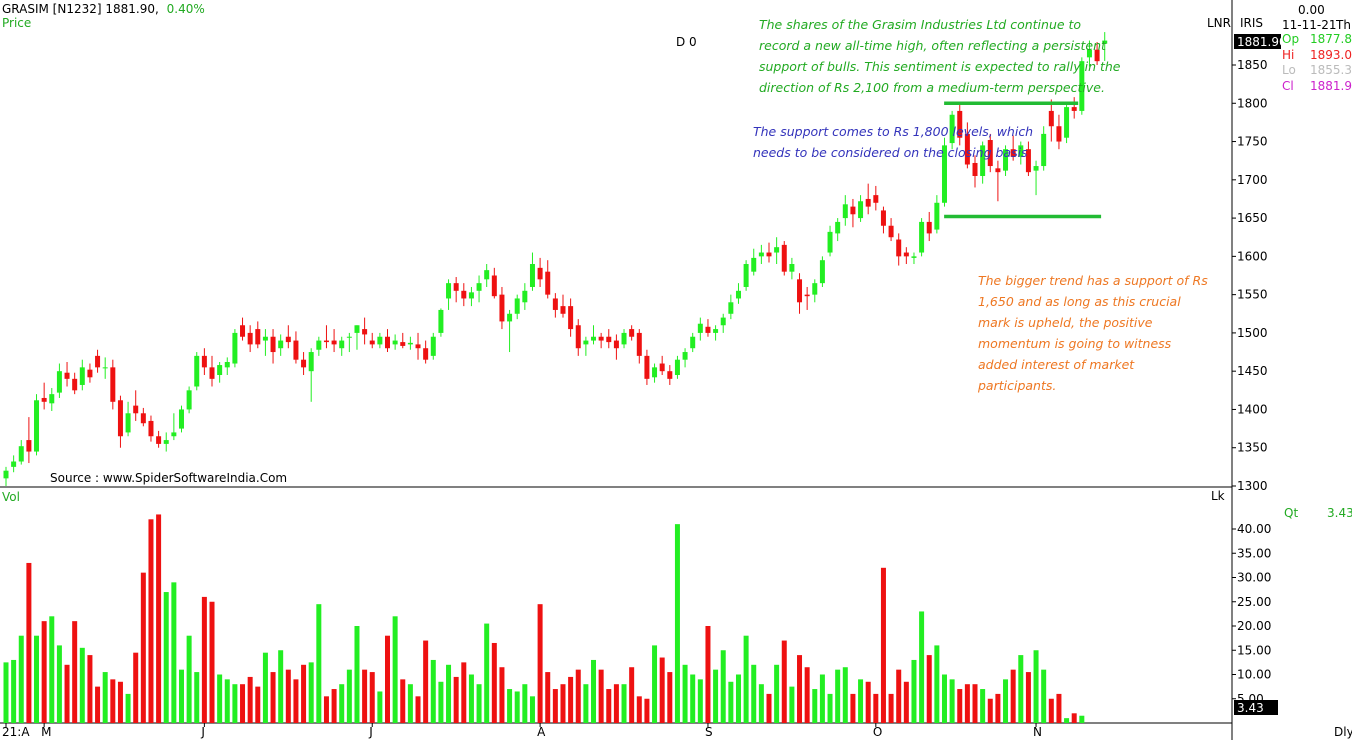  I want to click on ohlc-label: Hi, so click(1288, 54).